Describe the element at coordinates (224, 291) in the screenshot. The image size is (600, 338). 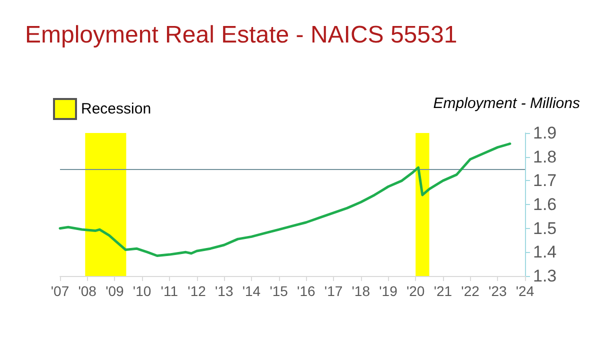
I see `x-tick-label: '13` at that location.